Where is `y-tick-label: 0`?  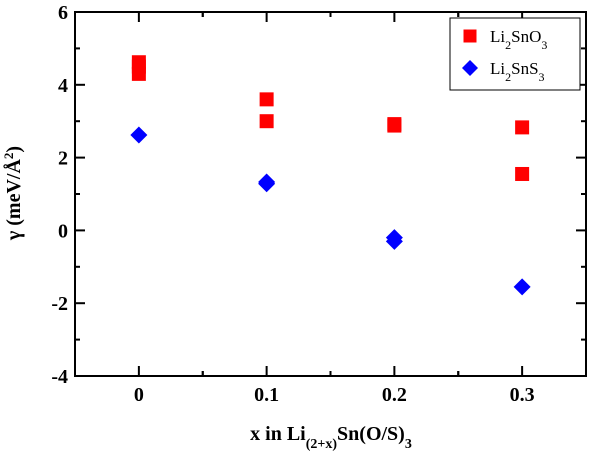 y-tick-label: 0 is located at coordinates (63, 231).